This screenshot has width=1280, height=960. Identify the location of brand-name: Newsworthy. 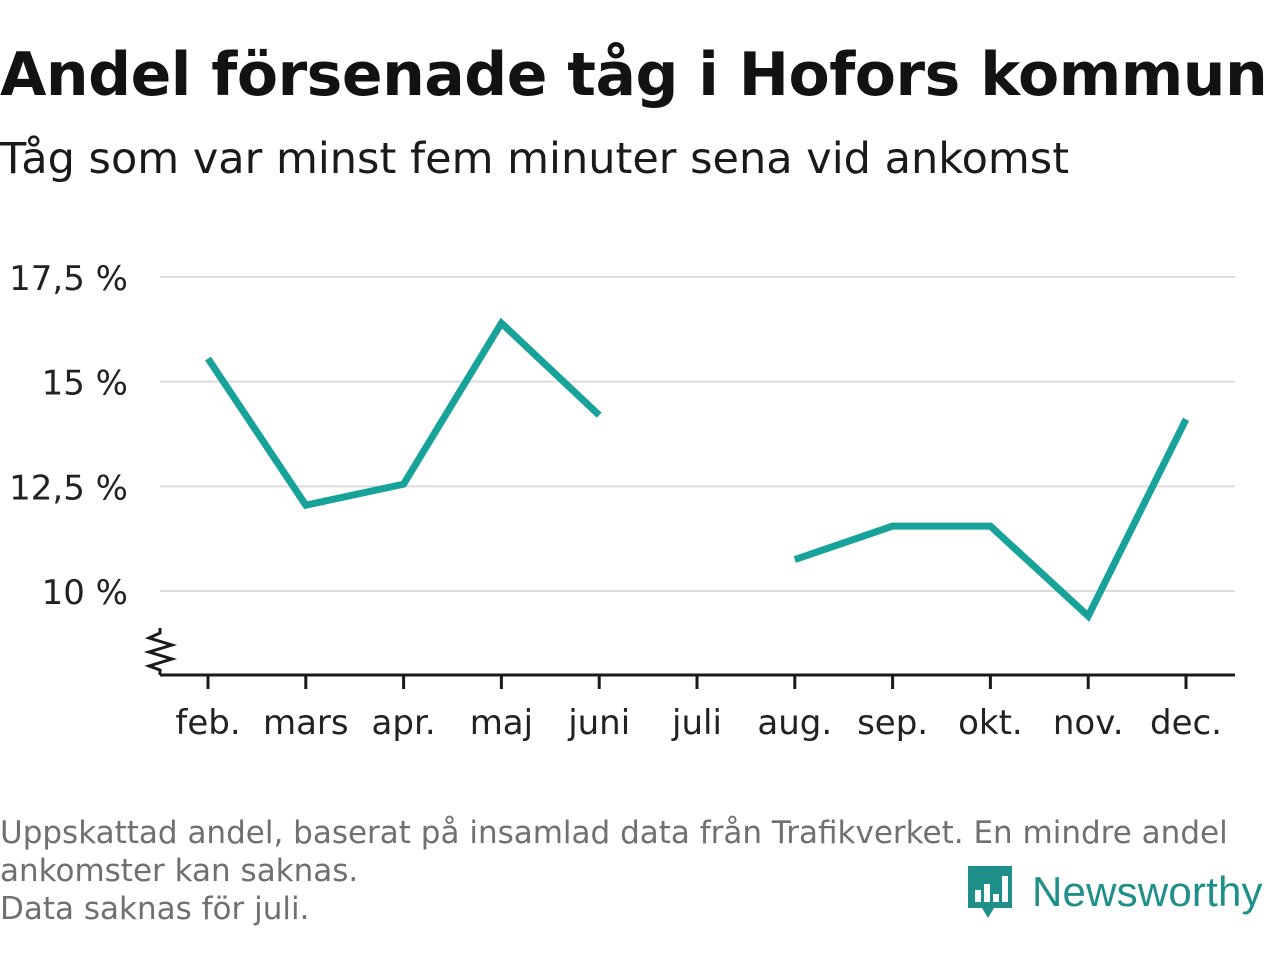
(1147, 891).